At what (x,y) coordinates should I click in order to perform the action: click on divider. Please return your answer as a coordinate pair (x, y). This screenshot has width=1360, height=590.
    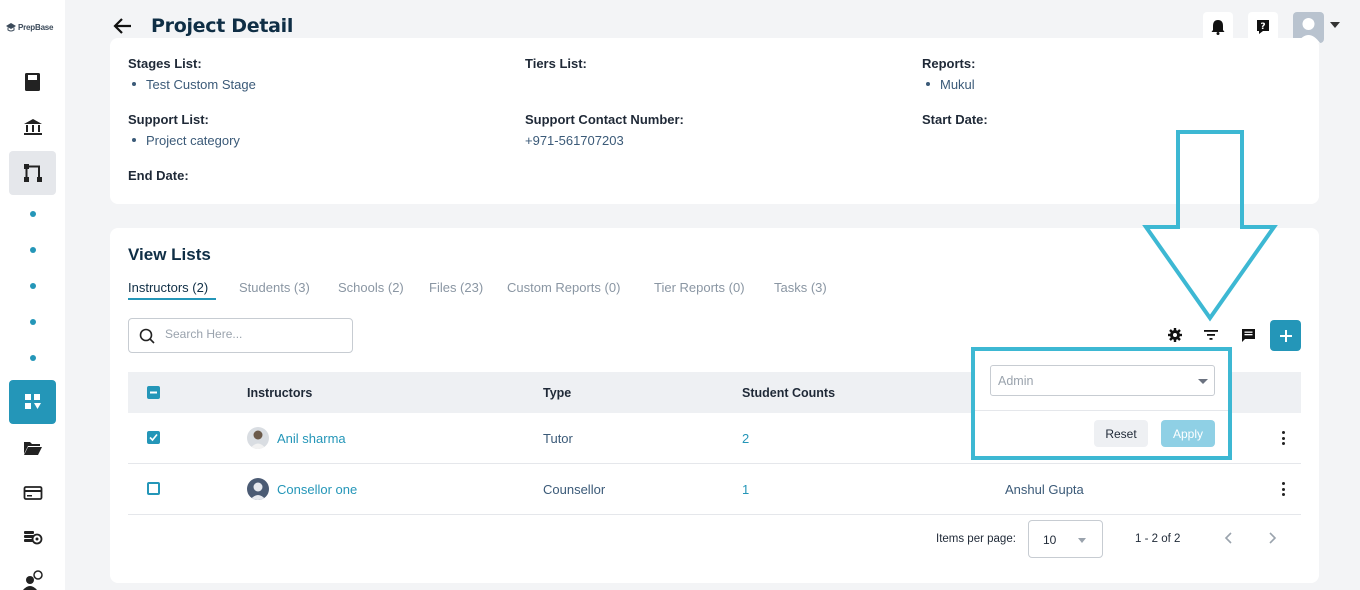
    Looking at the image, I should click on (1101, 410).